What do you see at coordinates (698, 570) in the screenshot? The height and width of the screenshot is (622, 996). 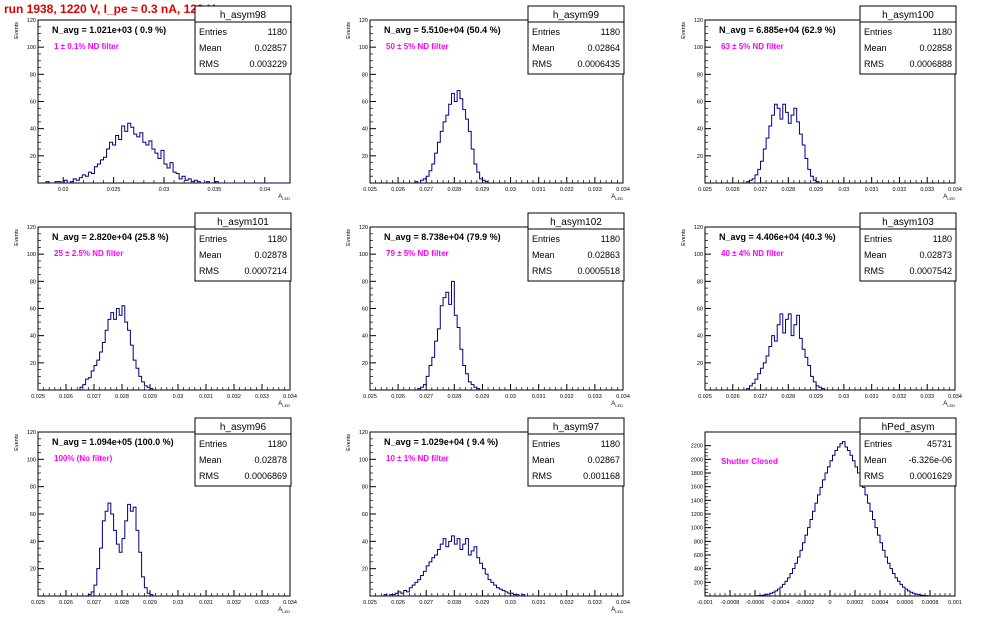 I see `y-tick-label: 400` at bounding box center [698, 570].